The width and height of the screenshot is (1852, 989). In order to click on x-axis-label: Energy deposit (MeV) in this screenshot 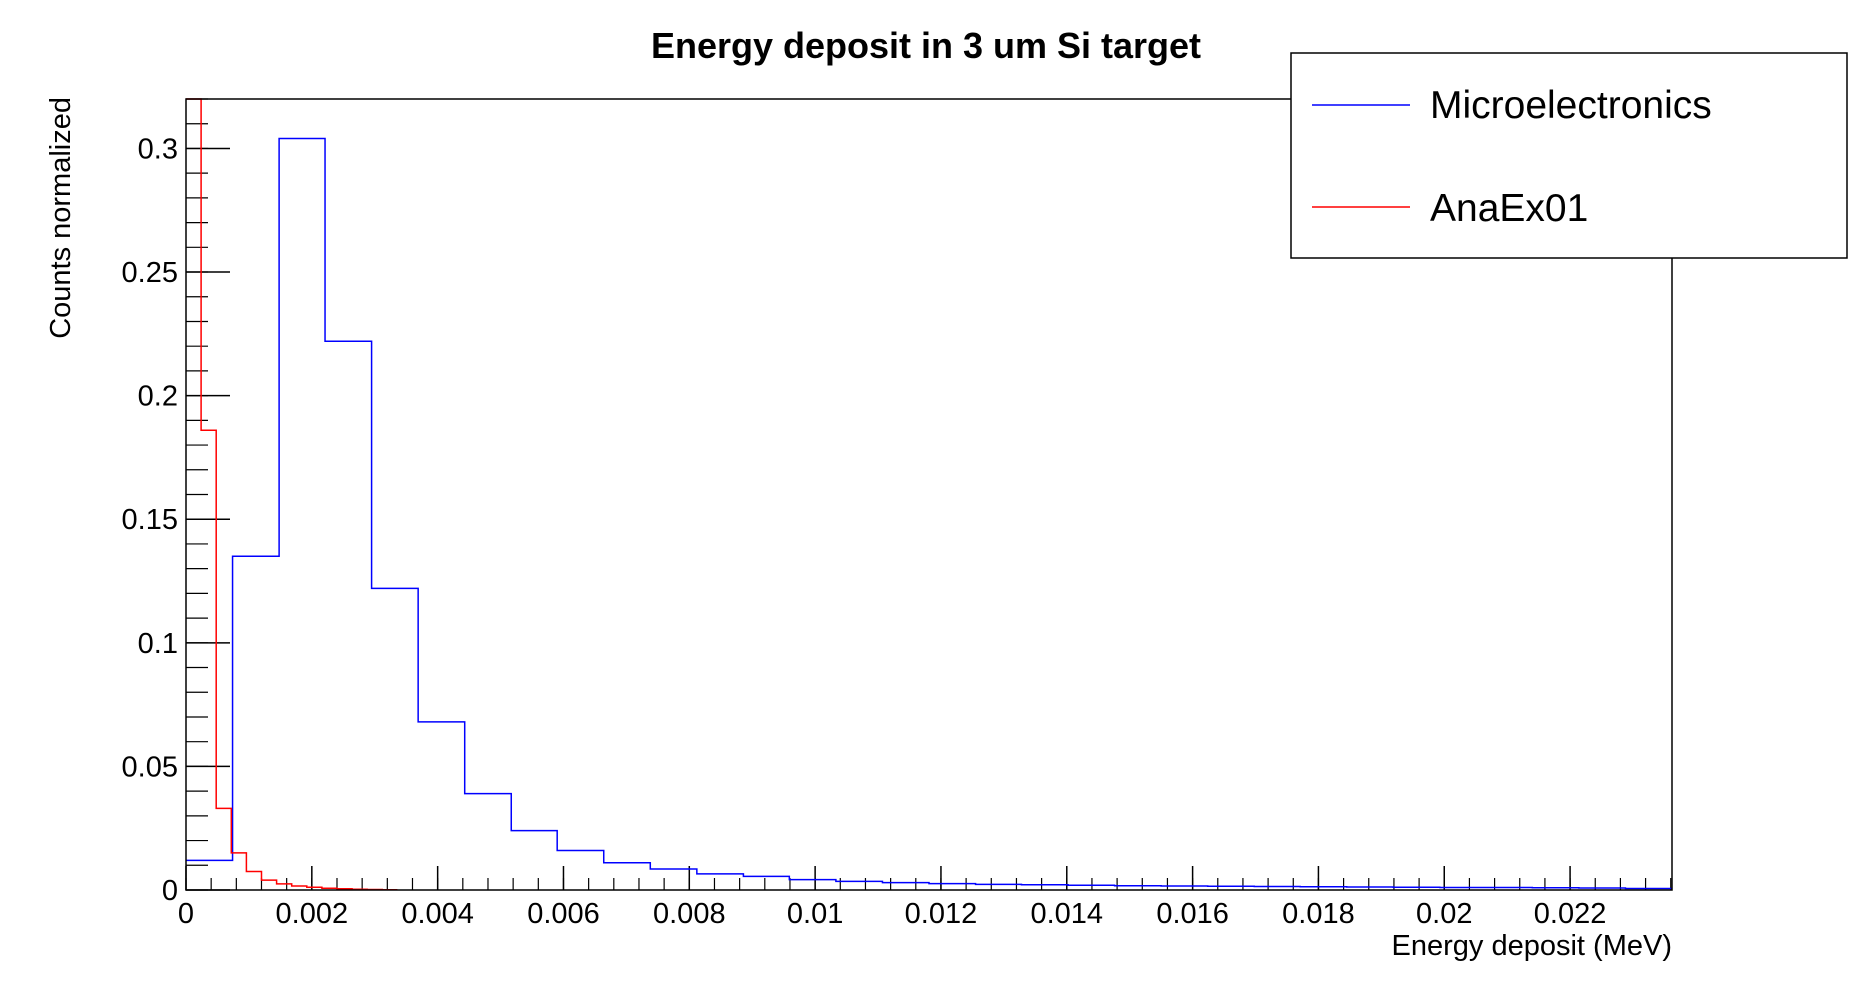, I will do `click(1532, 946)`.